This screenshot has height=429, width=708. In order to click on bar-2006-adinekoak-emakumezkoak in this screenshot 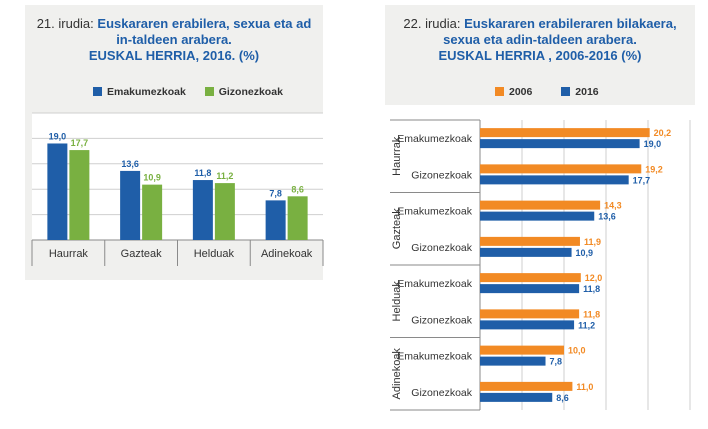, I will do `click(522, 350)`.